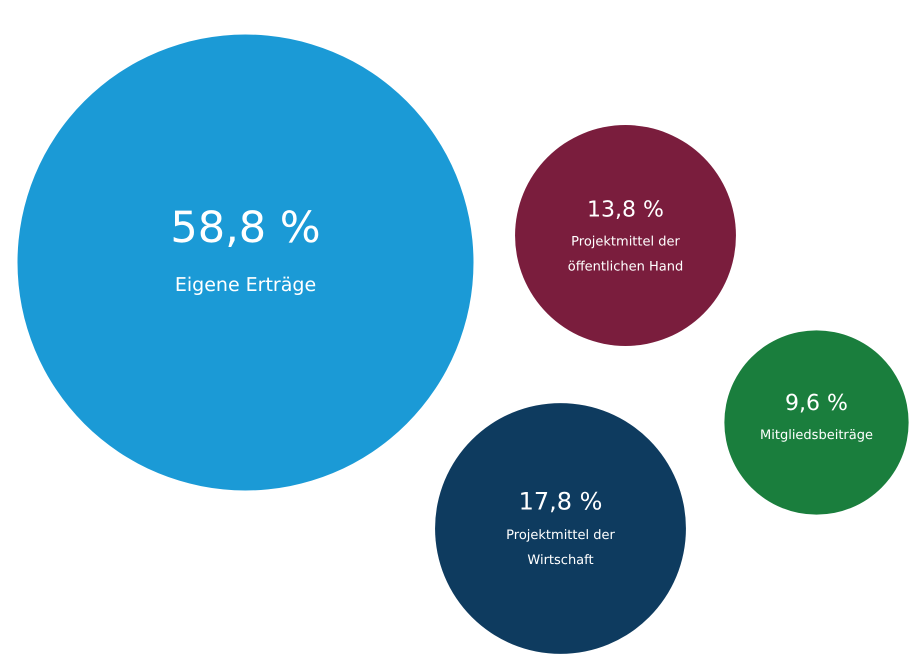 The image size is (915, 664). Describe the element at coordinates (561, 548) in the screenshot. I see `category-label: Projektmittel der Wirtschaft` at that location.